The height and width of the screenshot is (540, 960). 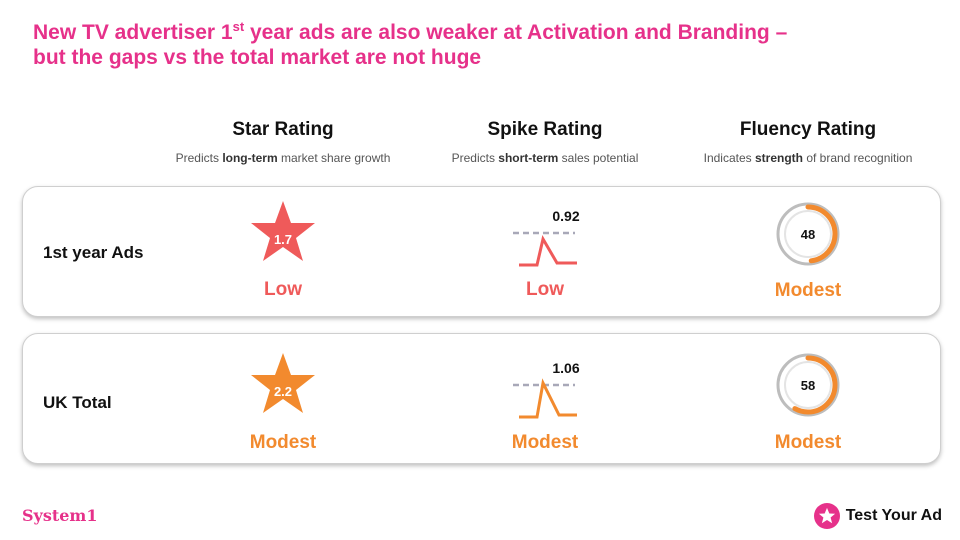 What do you see at coordinates (545, 129) in the screenshot?
I see `column-heading: Spike Rating` at bounding box center [545, 129].